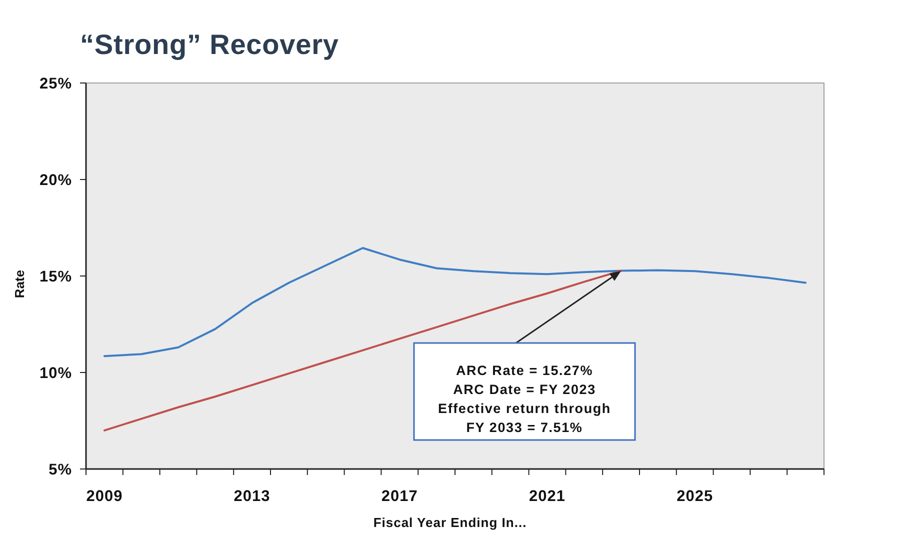  Describe the element at coordinates (547, 496) in the screenshot. I see `x-tick-label: 2021` at that location.